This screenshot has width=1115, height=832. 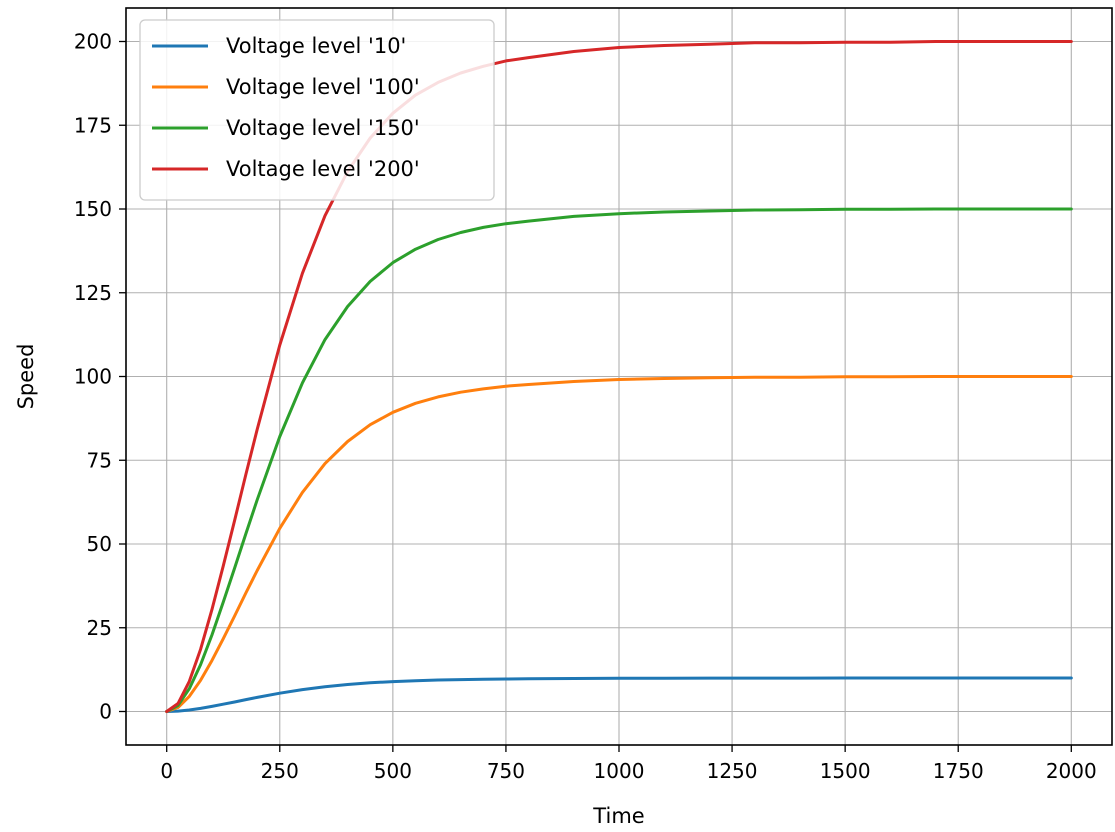 I want to click on legend-entry-1: Voltage level '100', so click(x=323, y=87).